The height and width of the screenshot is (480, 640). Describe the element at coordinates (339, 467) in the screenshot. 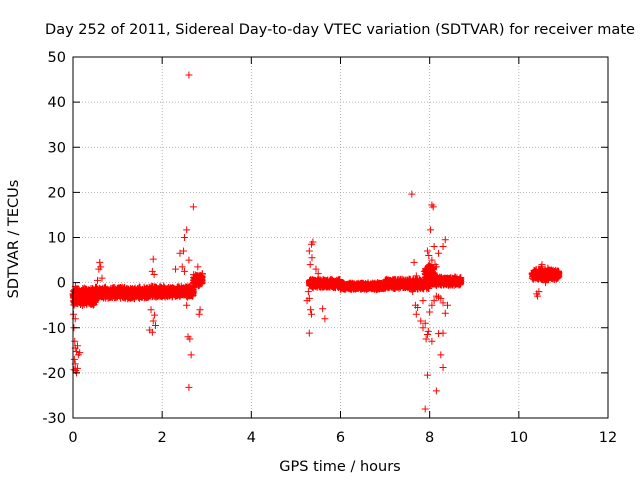

I see `x-axis-label: GPS time / hours` at that location.